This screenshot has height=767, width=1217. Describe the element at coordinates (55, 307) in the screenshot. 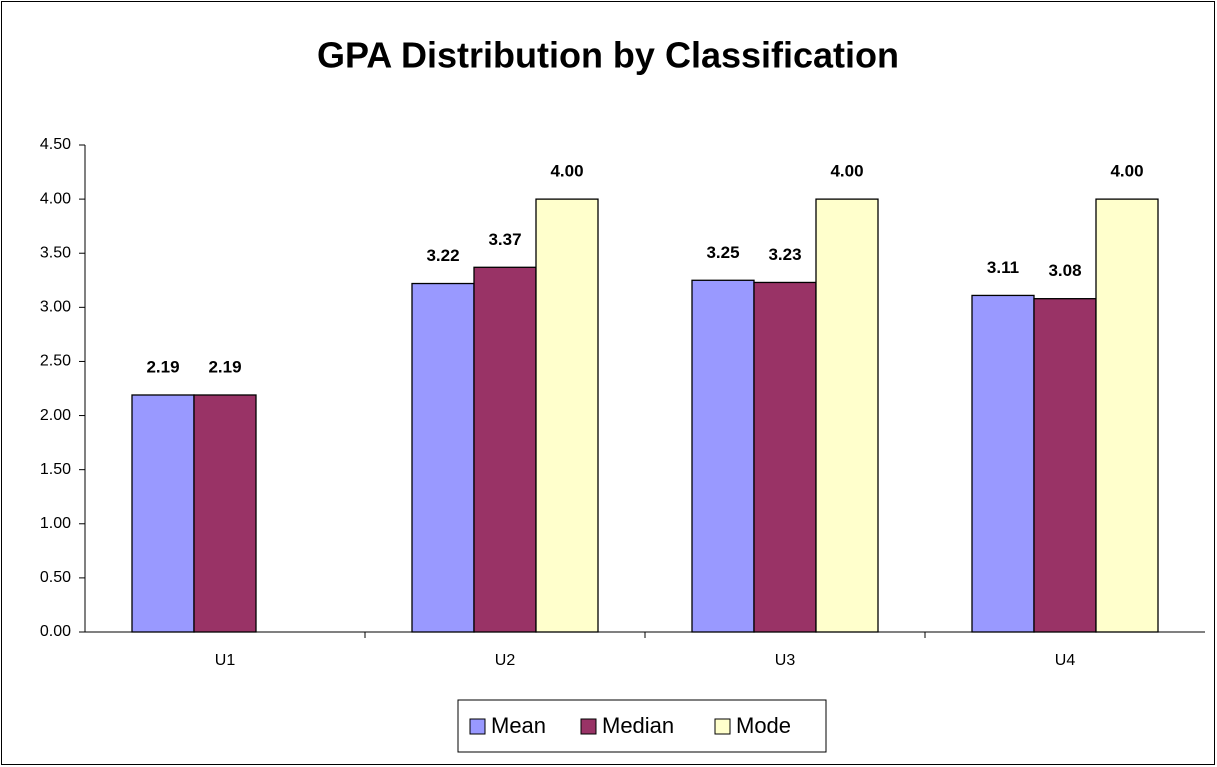

I see `y-tick-label: 3.00` at that location.